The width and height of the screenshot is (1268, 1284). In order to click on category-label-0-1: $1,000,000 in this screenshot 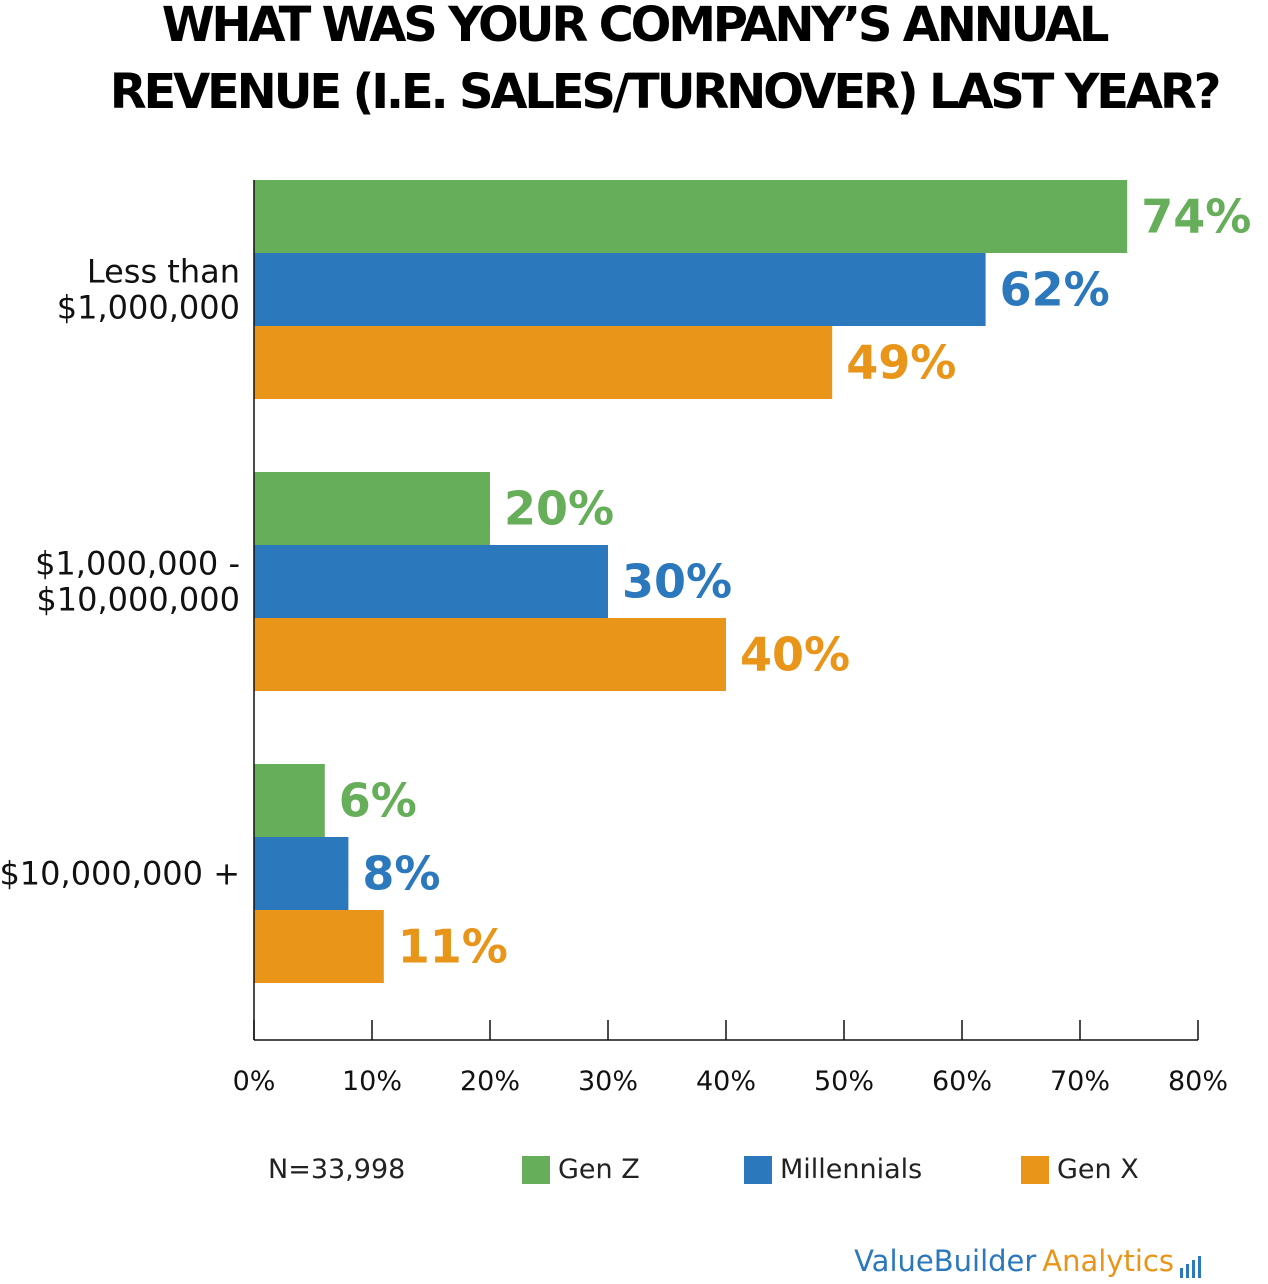, I will do `click(148, 308)`.